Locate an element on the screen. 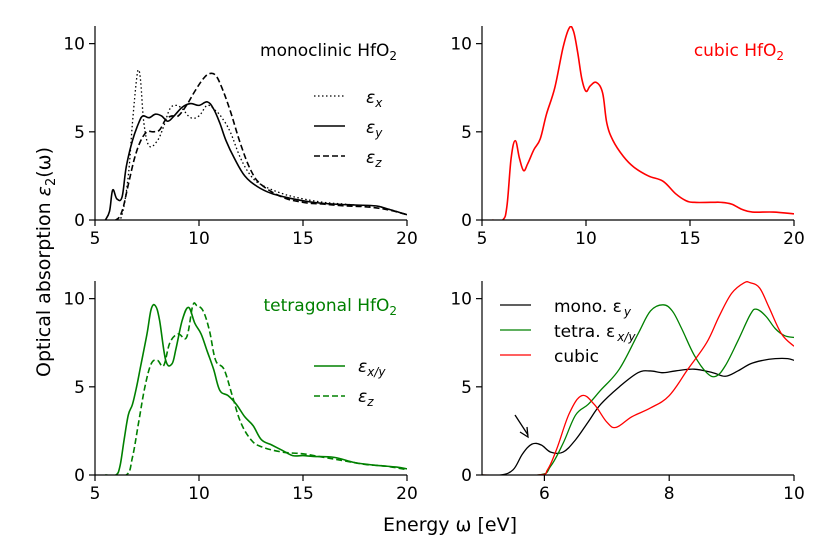 This screenshot has width=830, height=554. x-tick-label: 6 is located at coordinates (544, 494).